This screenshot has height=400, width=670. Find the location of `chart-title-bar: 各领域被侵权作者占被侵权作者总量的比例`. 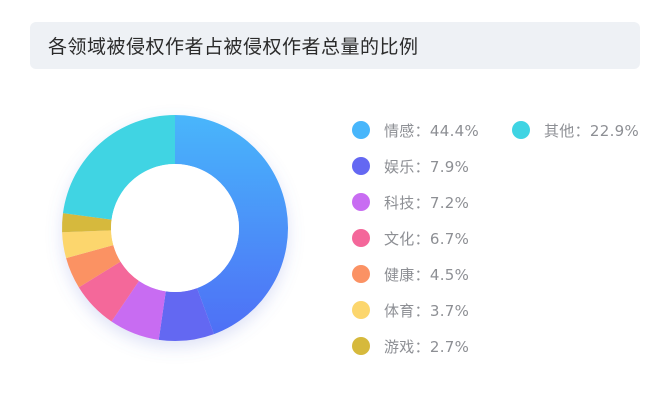

chart-title-bar: 各领域被侵权作者占被侵权作者总量的比例 is located at coordinates (335, 45).